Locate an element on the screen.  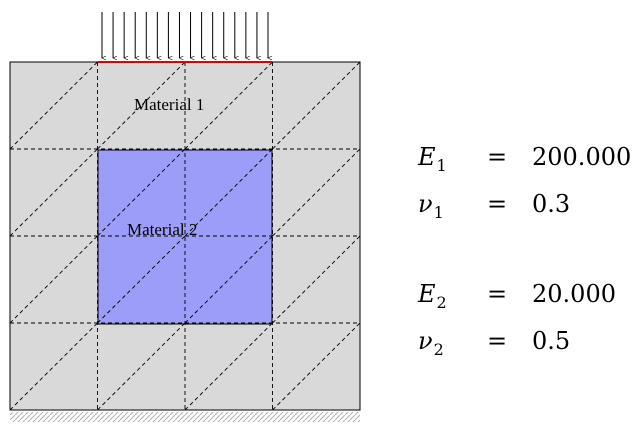
value-nu2: 0.5 is located at coordinates (551, 340).